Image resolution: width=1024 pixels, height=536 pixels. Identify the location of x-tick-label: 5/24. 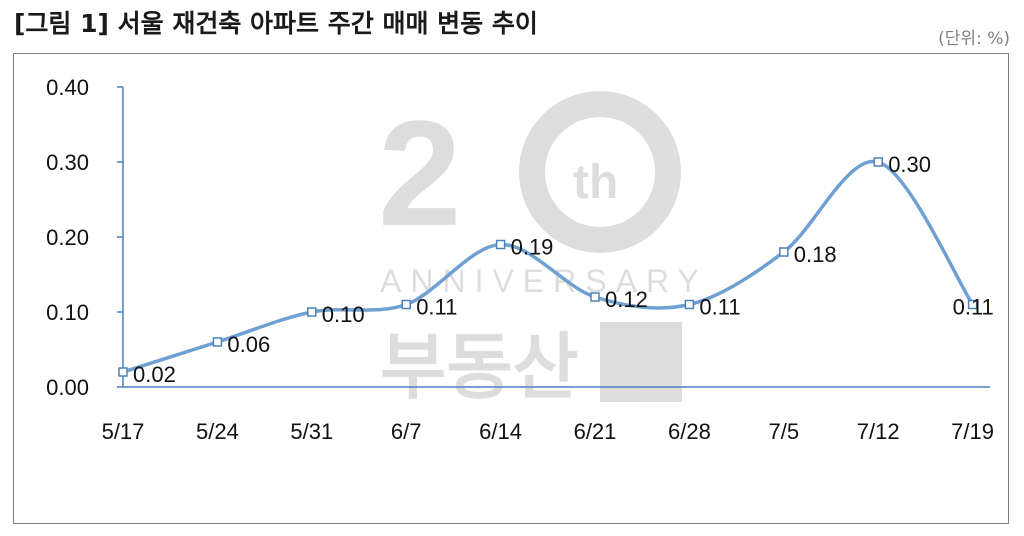
(217, 431).